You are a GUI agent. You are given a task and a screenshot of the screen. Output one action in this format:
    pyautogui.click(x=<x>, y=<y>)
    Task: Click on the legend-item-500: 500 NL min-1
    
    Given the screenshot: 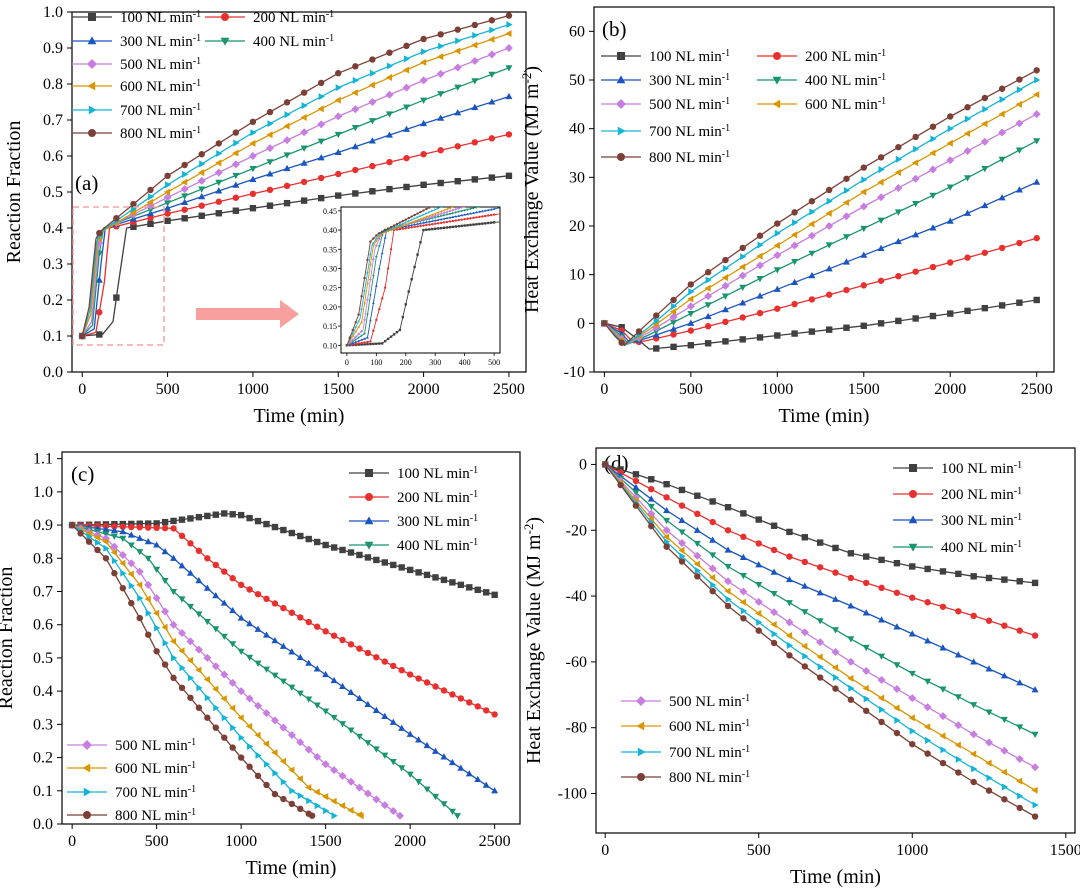 What is the action you would take?
    pyautogui.click(x=685, y=701)
    